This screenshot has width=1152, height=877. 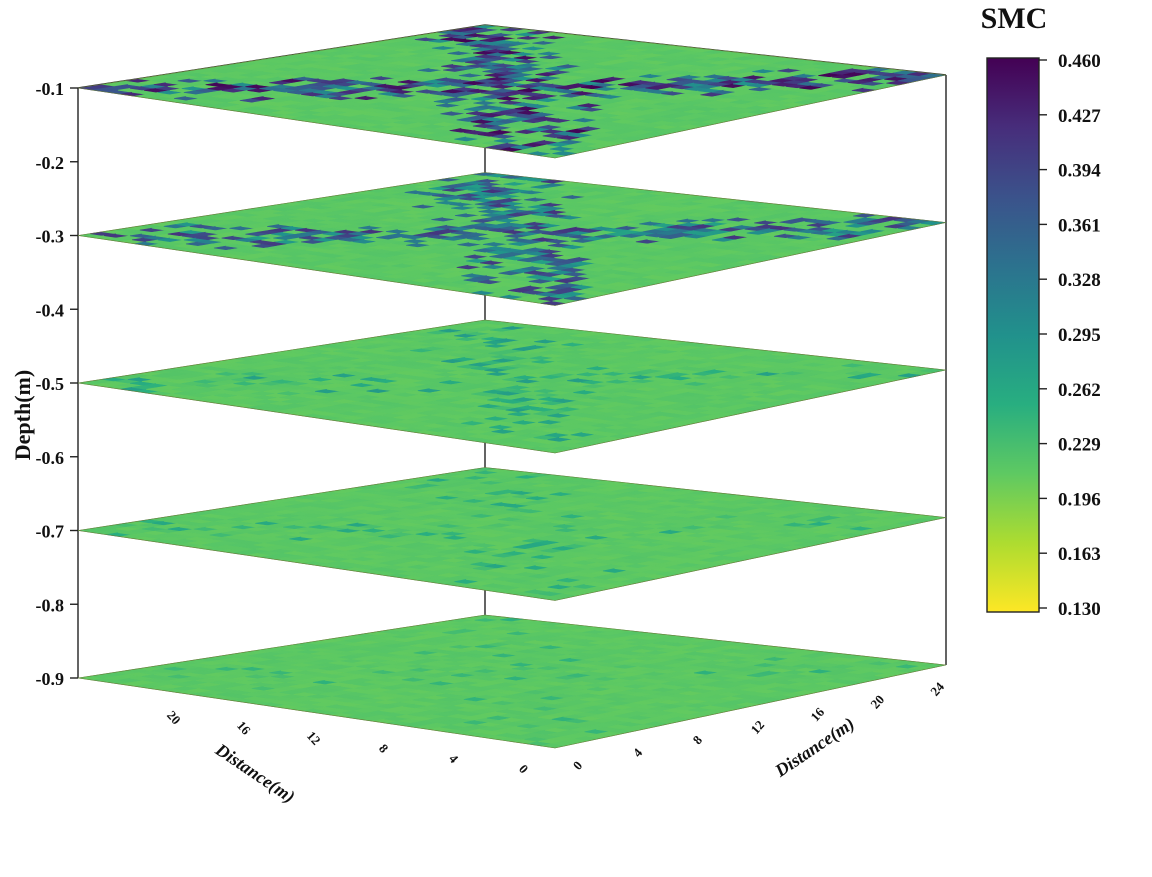 I want to click on slice--0.5, so click(x=512, y=386).